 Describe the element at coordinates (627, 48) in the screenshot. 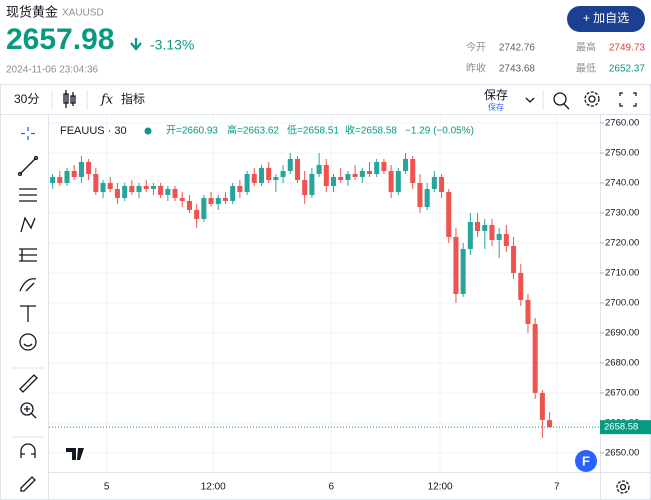

I see `stat-value: 2749.73` at that location.